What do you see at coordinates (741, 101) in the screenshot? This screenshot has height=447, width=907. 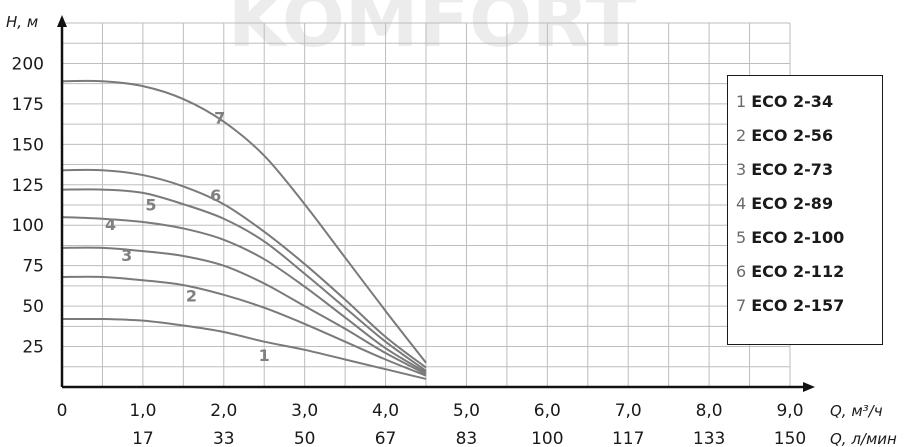 I see `legend-number: 1` at bounding box center [741, 101].